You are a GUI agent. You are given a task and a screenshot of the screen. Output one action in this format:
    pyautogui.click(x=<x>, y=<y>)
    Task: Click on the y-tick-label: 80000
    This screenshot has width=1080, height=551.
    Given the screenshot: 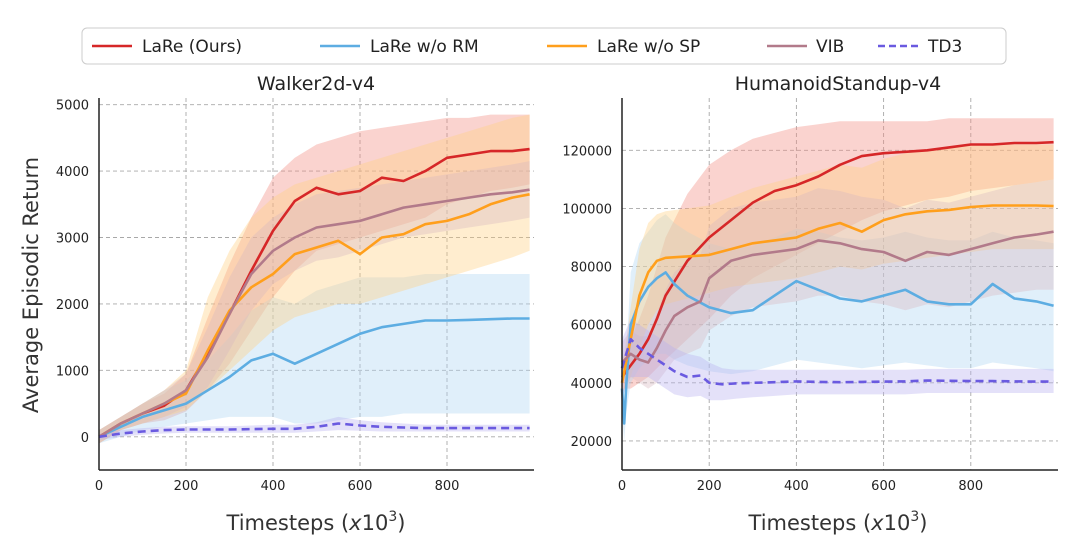 What is the action you would take?
    pyautogui.click(x=591, y=268)
    